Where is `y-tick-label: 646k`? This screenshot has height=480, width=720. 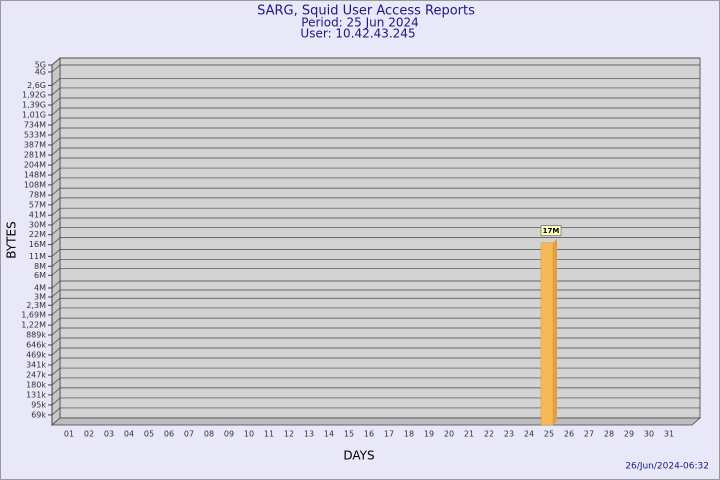
y-tick-label: 646k is located at coordinates (36, 344).